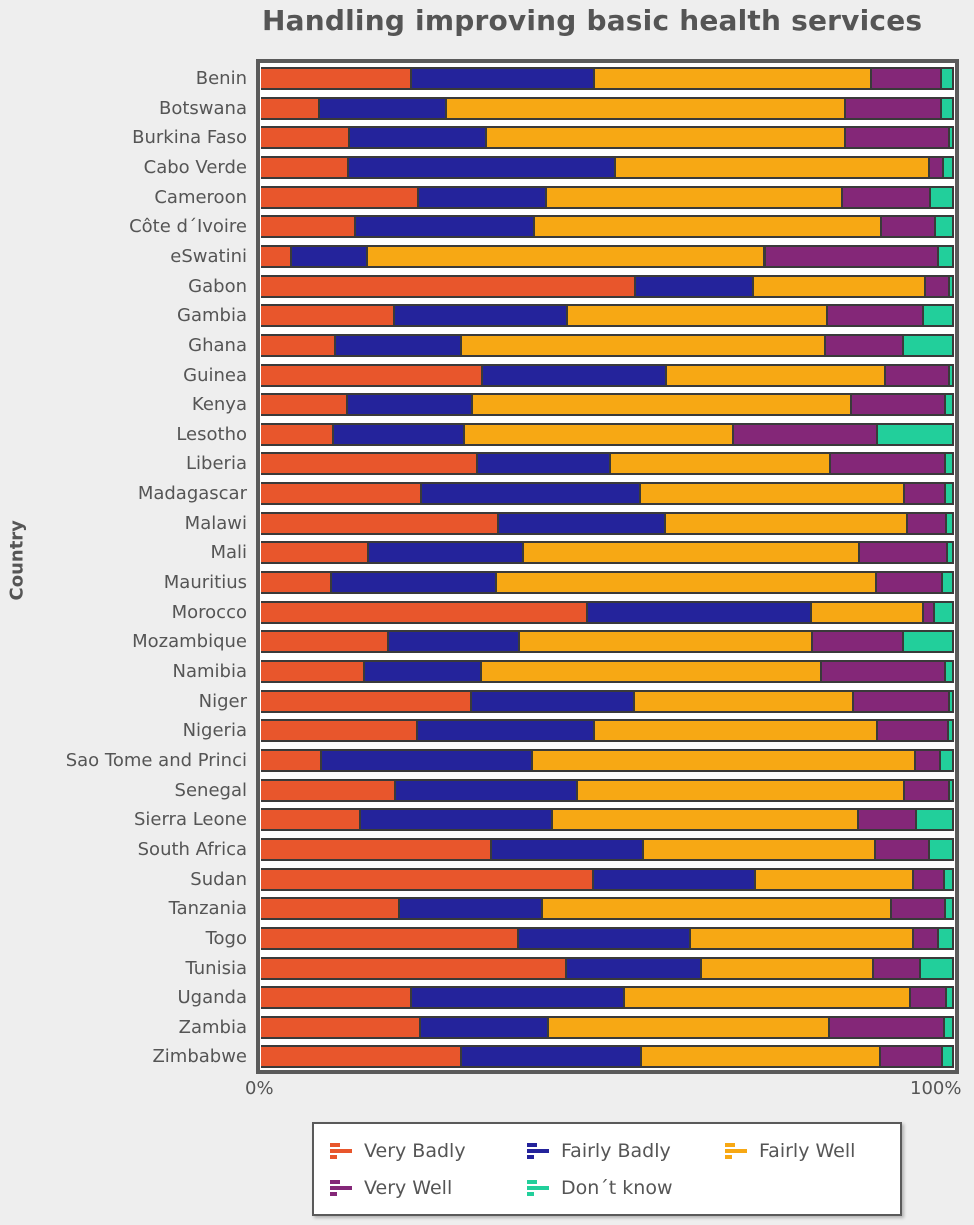  I want to click on bar-nigeria-fairly-well, so click(737, 731).